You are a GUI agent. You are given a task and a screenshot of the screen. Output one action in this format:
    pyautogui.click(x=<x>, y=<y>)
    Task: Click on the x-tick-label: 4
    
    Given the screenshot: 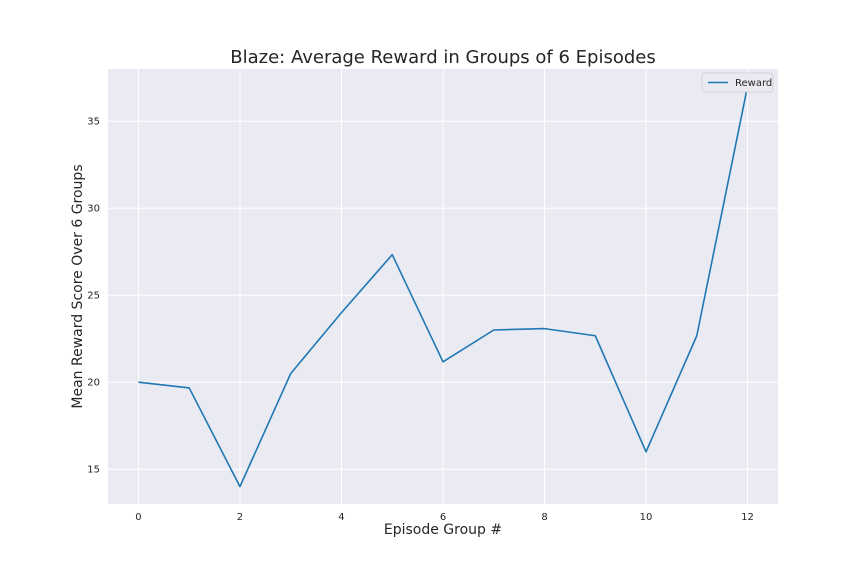 What is the action you would take?
    pyautogui.click(x=341, y=517)
    